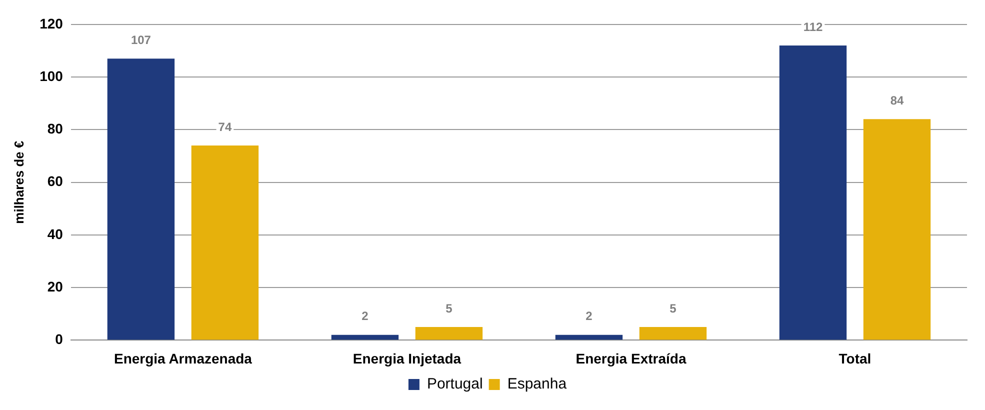 The height and width of the screenshot is (410, 985). I want to click on y-tick-label: 100, so click(52, 76).